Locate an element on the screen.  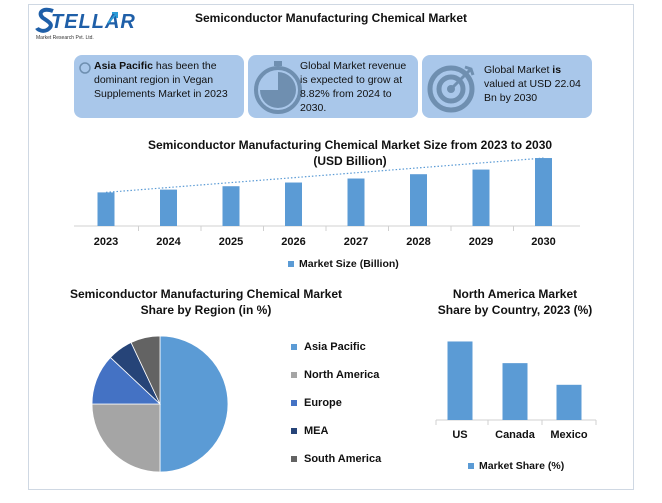
bar-2030 is located at coordinates (543, 192).